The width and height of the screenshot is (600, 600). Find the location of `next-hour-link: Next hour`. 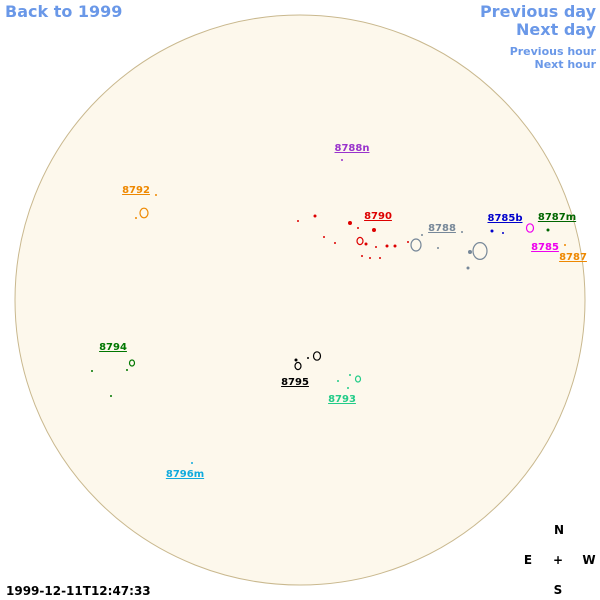

next-hour-link: Next hour is located at coordinates (565, 64).